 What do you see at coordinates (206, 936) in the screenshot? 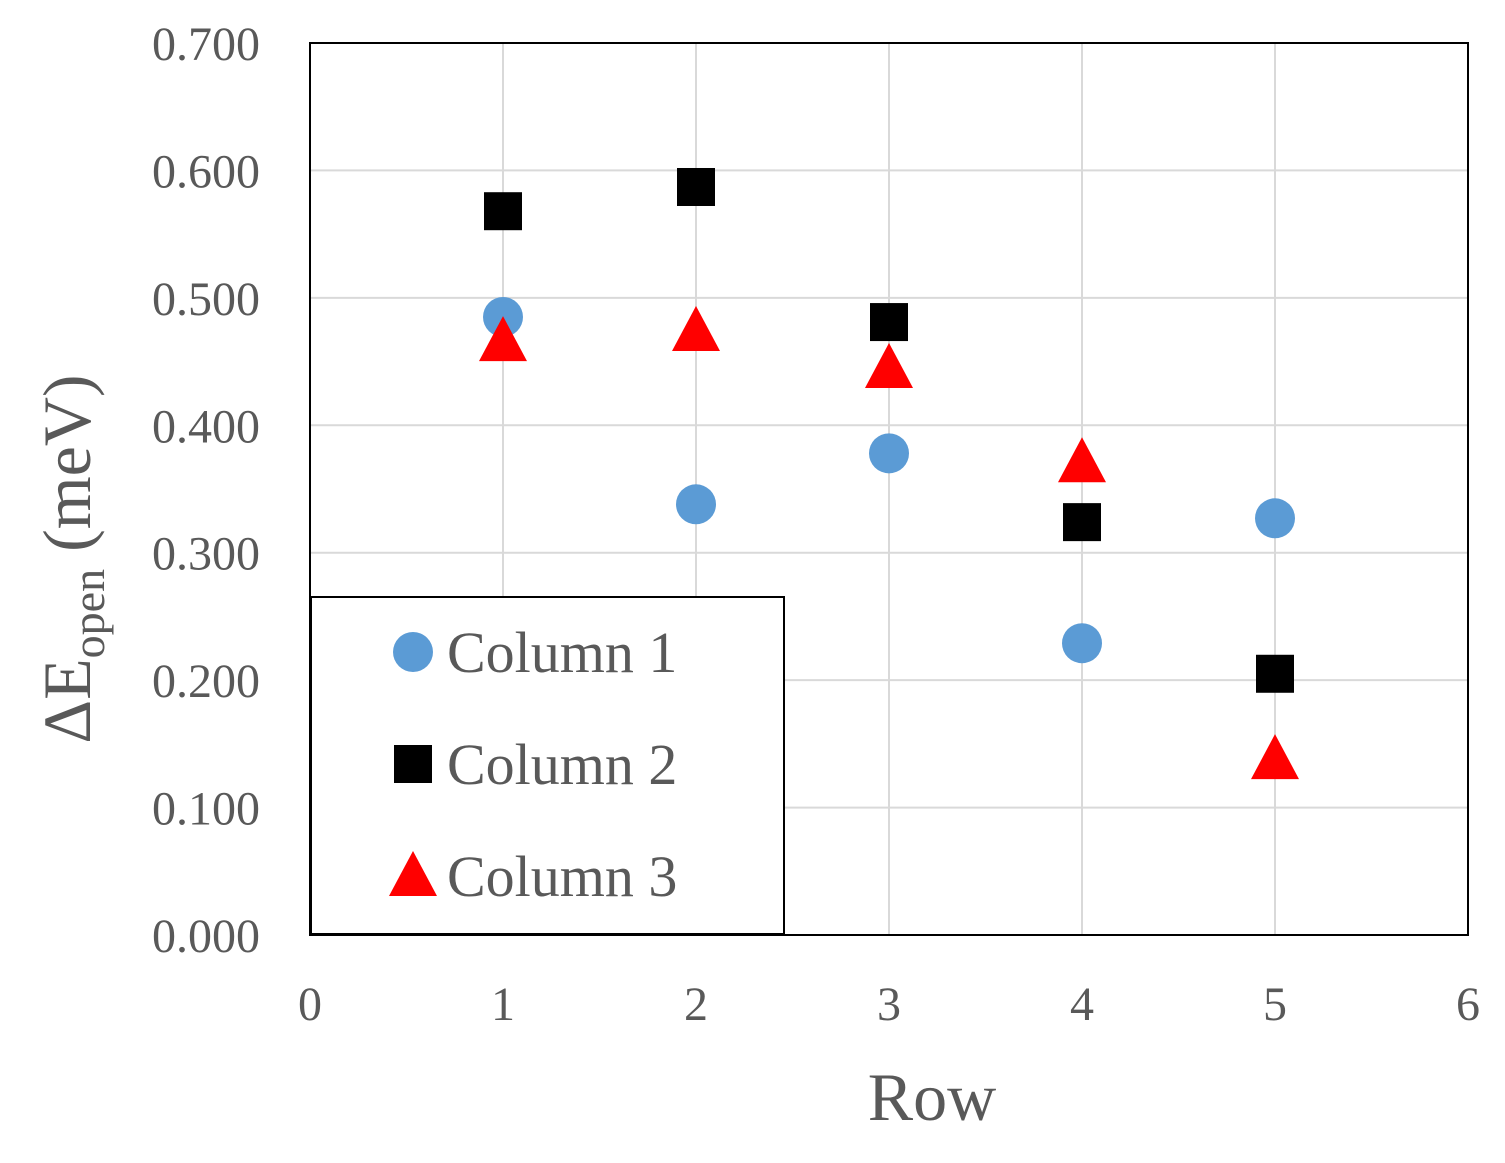
I see `y-tick-label: 0.000` at bounding box center [206, 936].